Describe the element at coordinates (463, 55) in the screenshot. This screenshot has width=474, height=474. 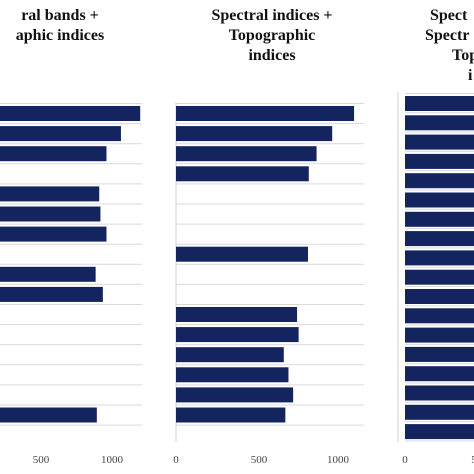
I see `panel-3-title-line: Top` at that location.